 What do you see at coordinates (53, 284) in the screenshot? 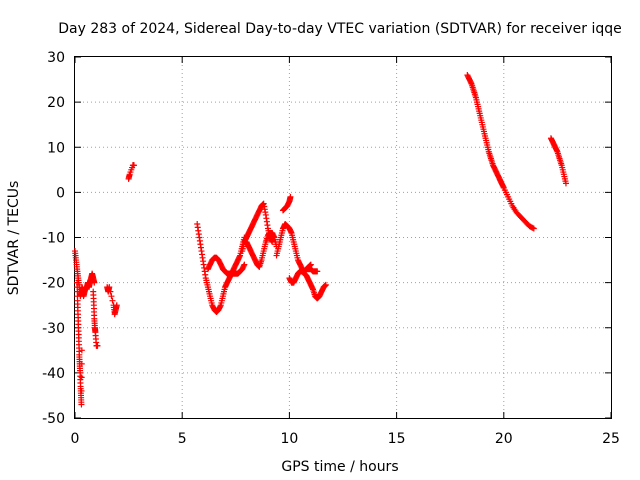
I see `y-tick-label: -20` at bounding box center [53, 284].